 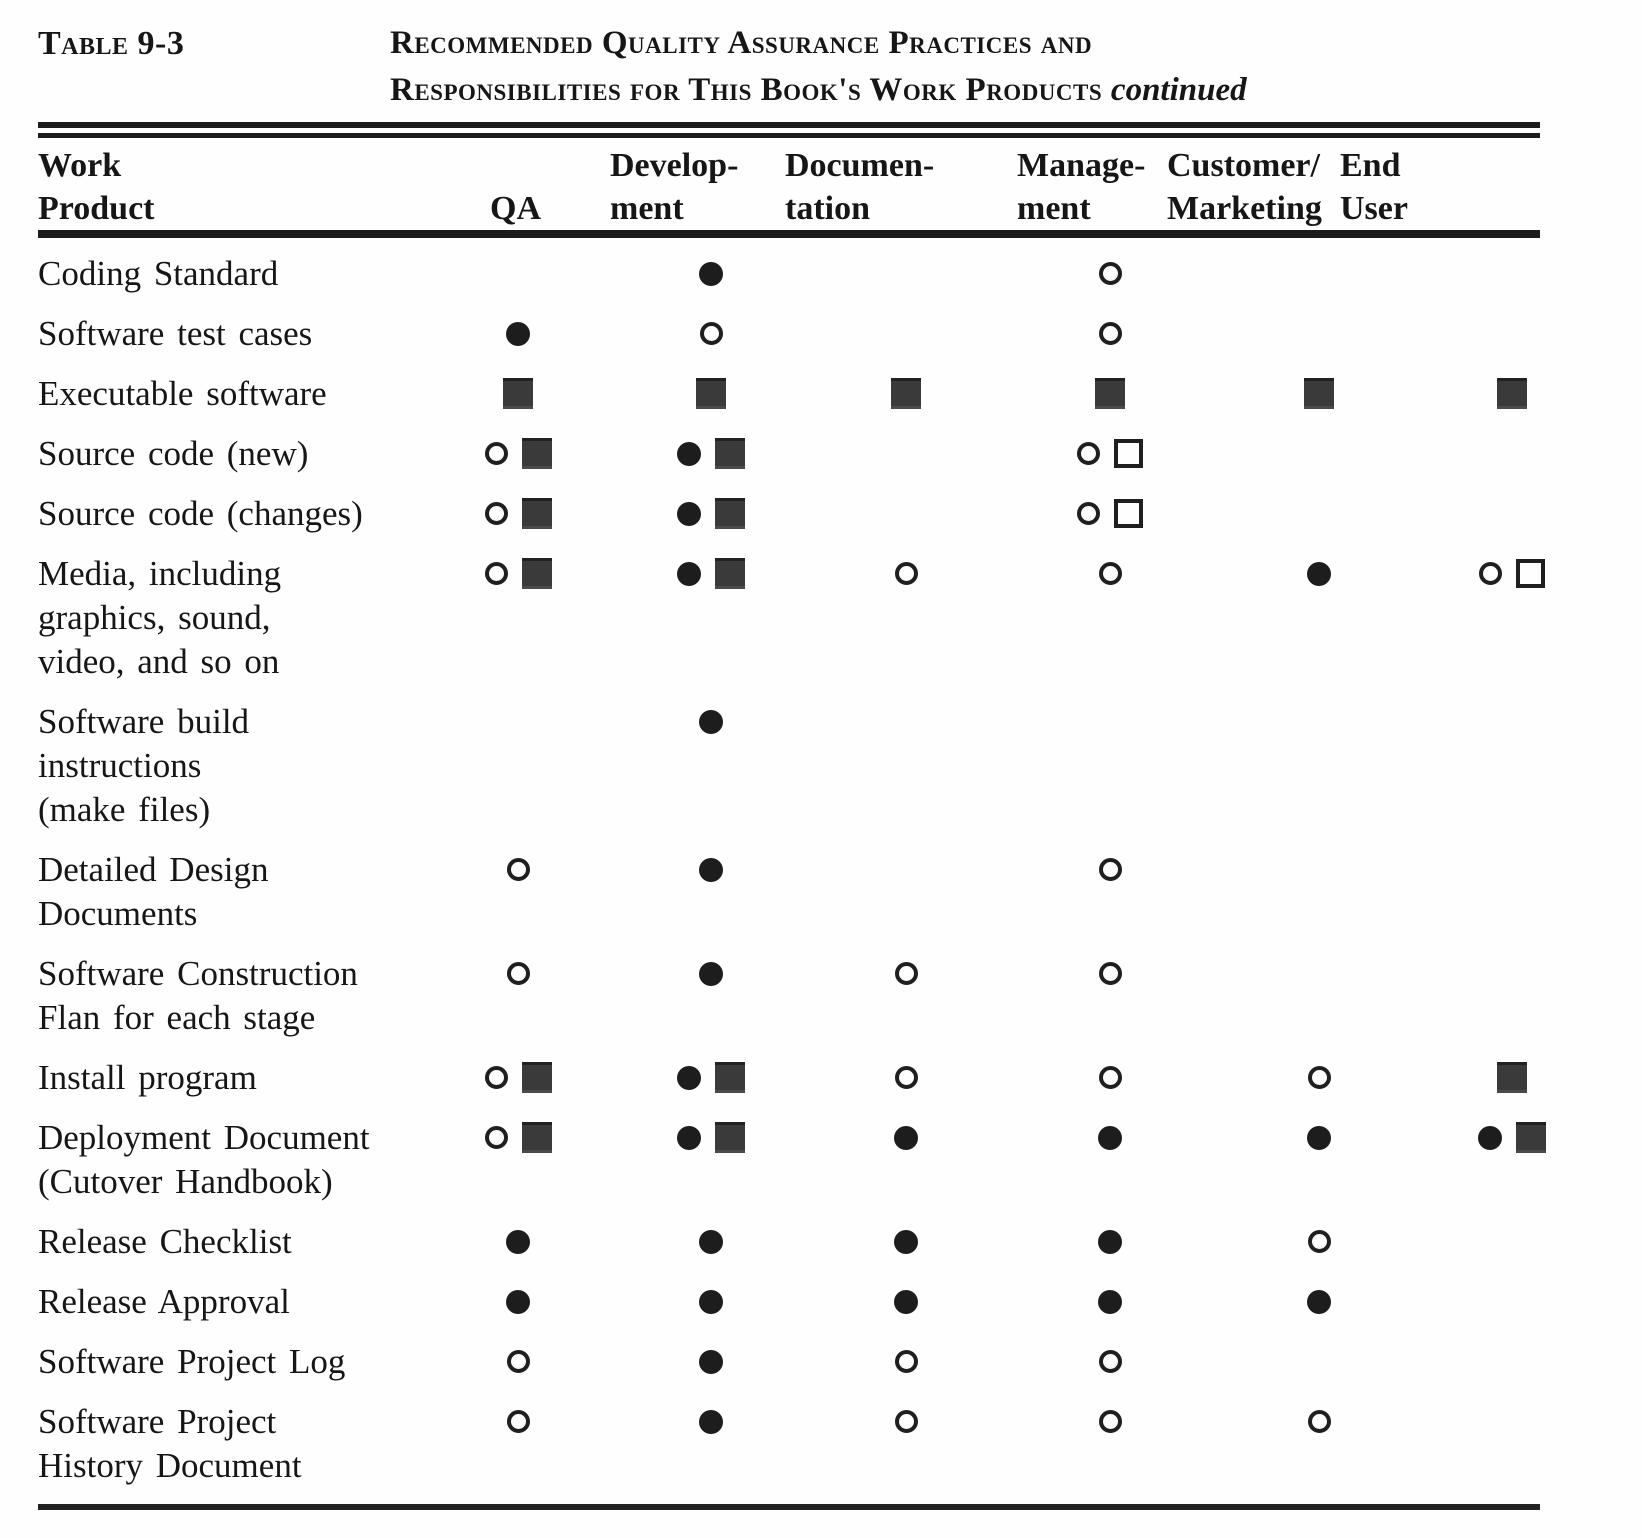 What do you see at coordinates (198, 973) in the screenshot?
I see `work-product-label-line: Software Construction` at bounding box center [198, 973].